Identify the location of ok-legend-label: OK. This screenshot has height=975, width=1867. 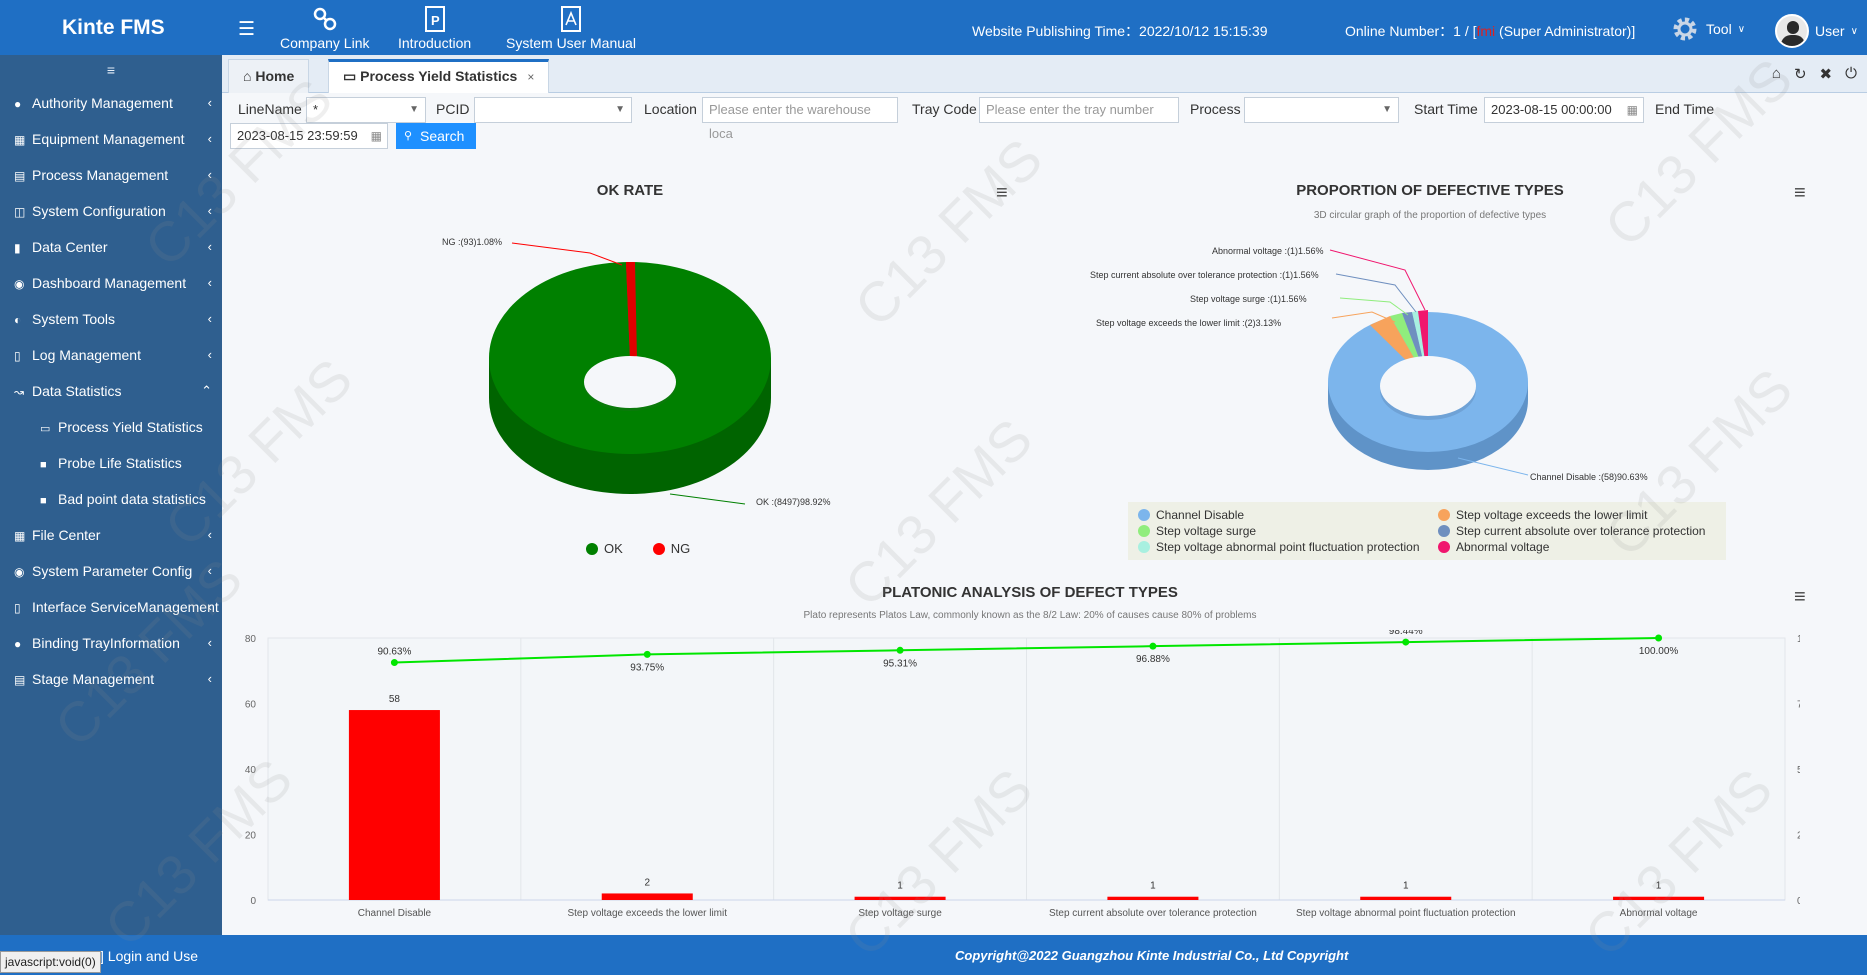
(613, 548).